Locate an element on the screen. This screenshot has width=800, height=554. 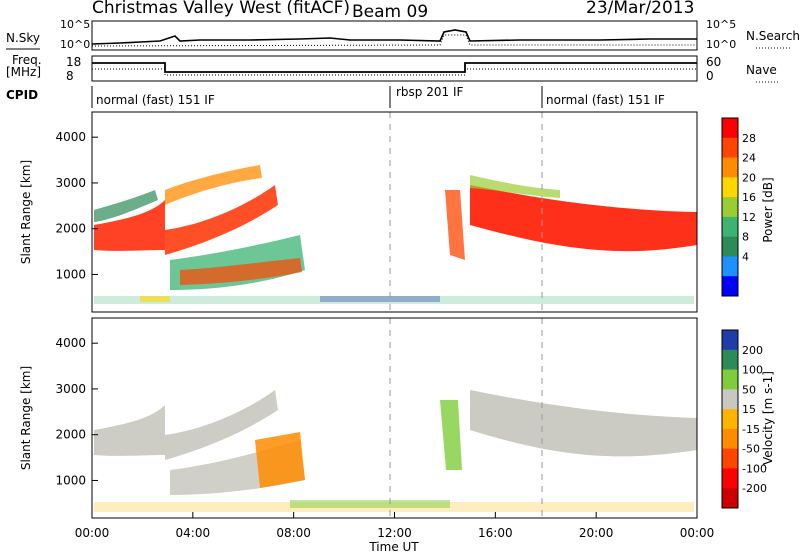
nsky-trace is located at coordinates (394, 37).